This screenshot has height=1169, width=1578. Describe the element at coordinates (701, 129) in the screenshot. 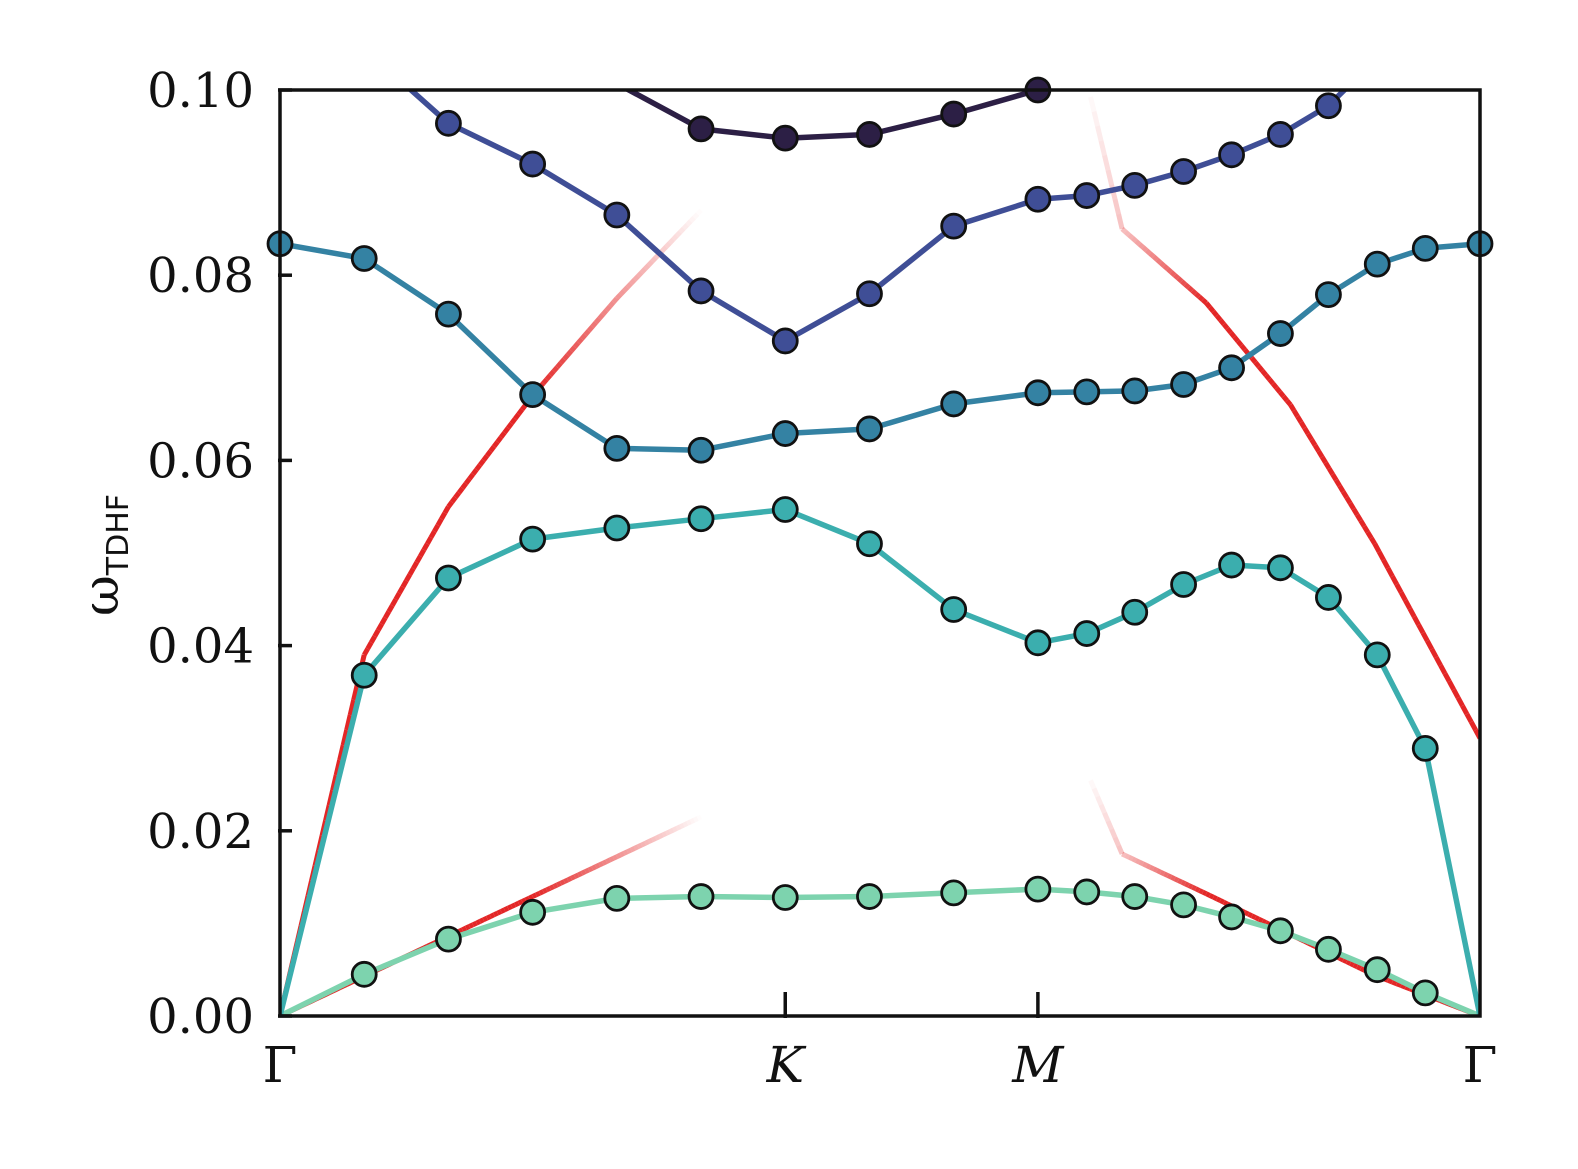

I see `band-5-point` at that location.